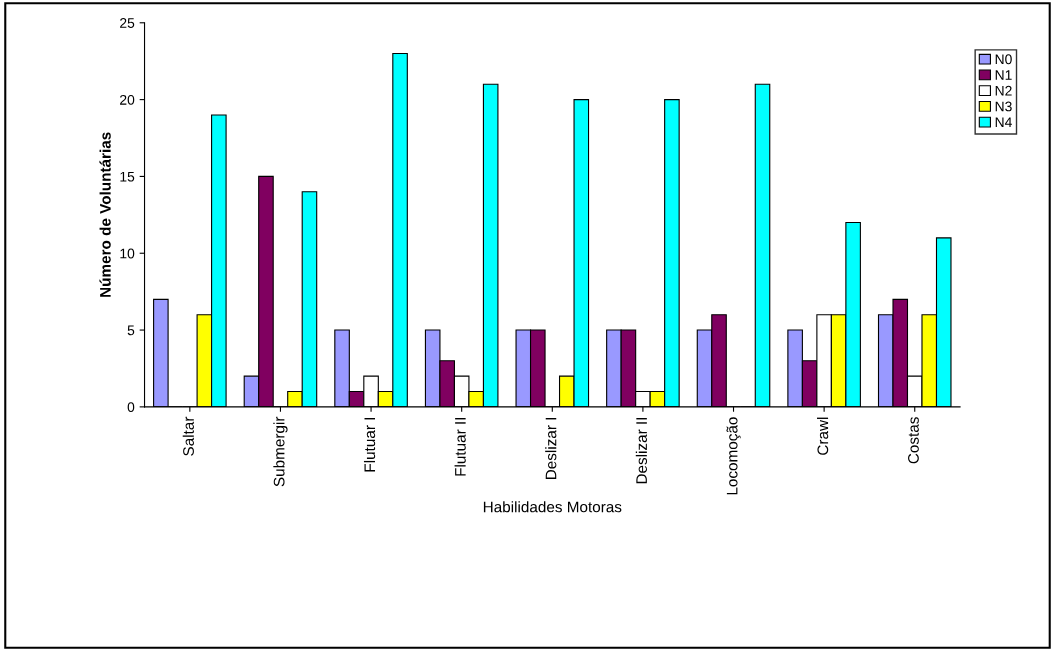  Describe the element at coordinates (1003, 106) in the screenshot. I see `legend-label: N3` at that location.